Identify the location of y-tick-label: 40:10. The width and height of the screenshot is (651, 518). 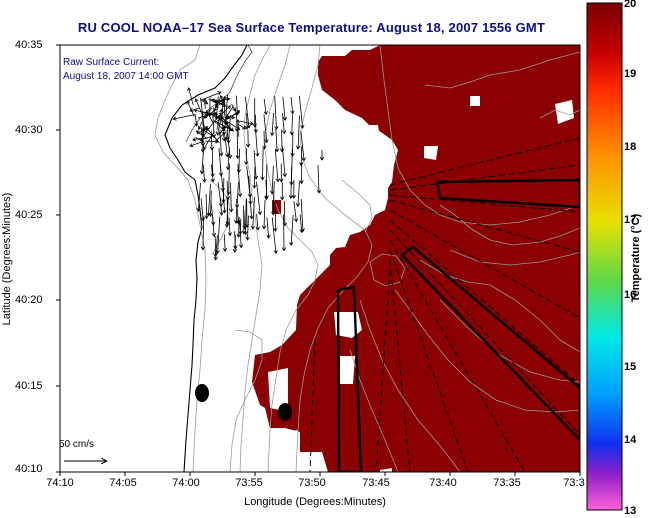
(29, 469).